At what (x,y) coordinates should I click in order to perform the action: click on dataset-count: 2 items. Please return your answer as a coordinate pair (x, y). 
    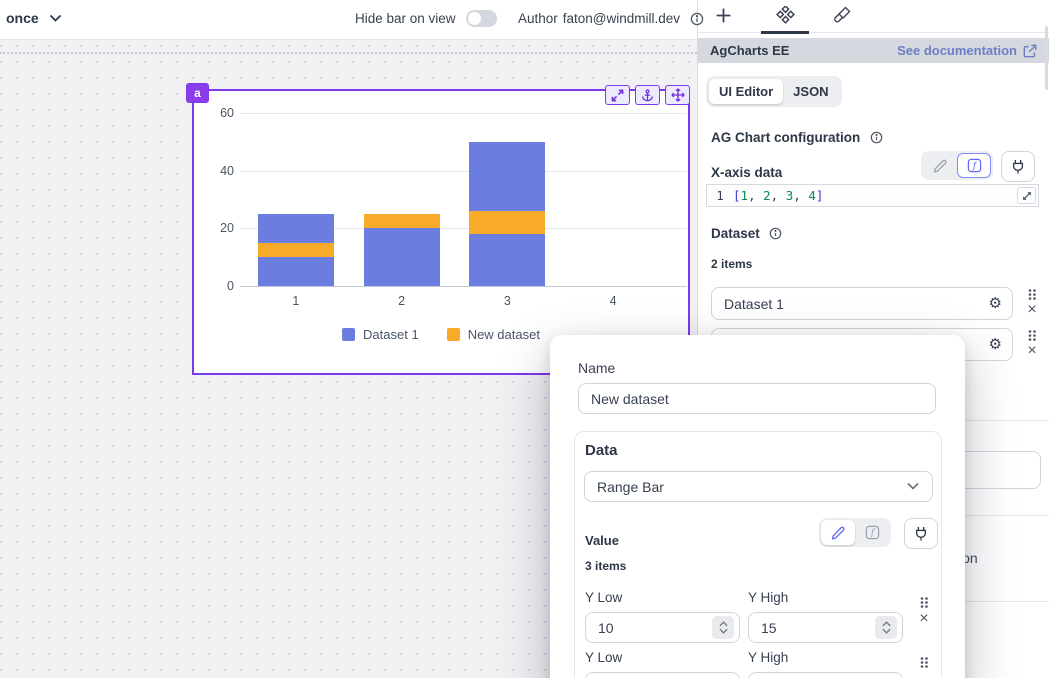
    Looking at the image, I should click on (732, 264).